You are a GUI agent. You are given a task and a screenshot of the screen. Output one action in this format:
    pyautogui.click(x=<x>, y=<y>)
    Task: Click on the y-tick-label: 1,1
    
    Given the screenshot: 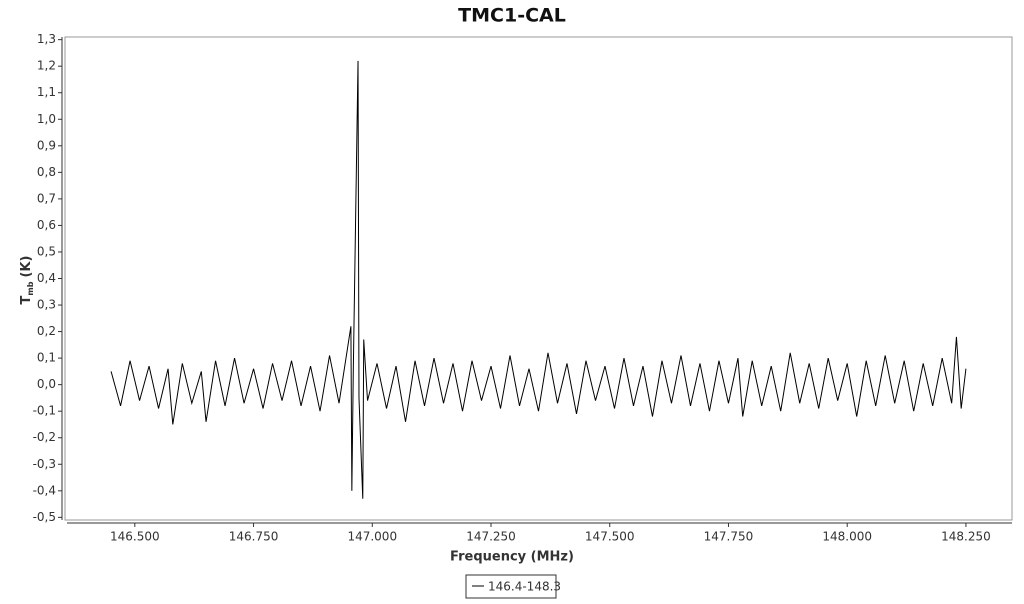 What is the action you would take?
    pyautogui.click(x=46, y=92)
    